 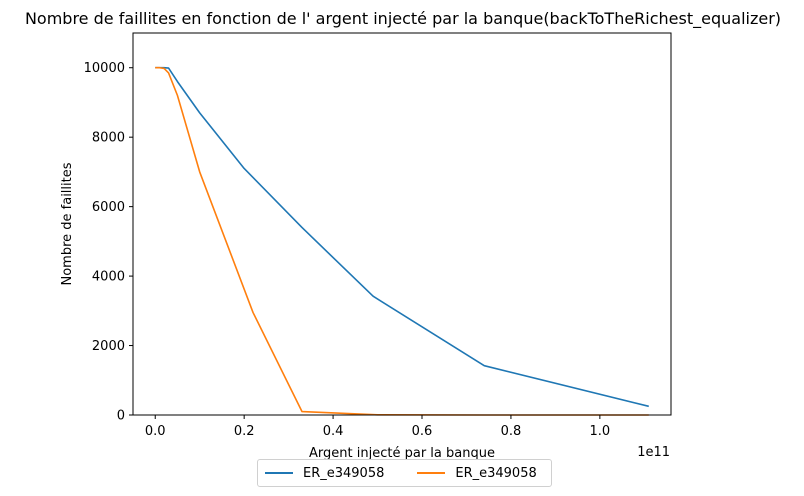 I want to click on x-axis-ticks: 0.0 0.2 0.4 0.6 0.8 1.0, so click(x=377, y=427).